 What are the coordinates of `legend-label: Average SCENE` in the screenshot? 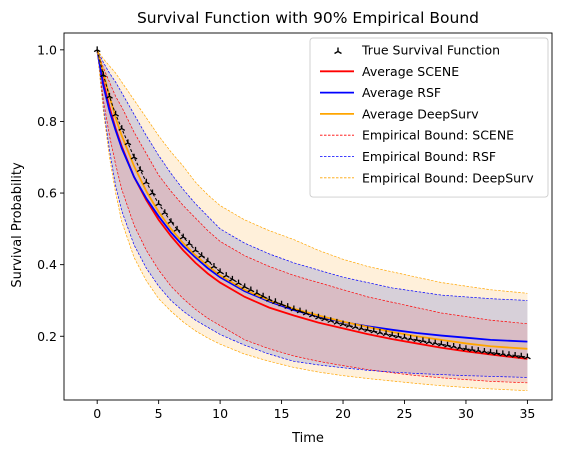 It's located at (410, 71).